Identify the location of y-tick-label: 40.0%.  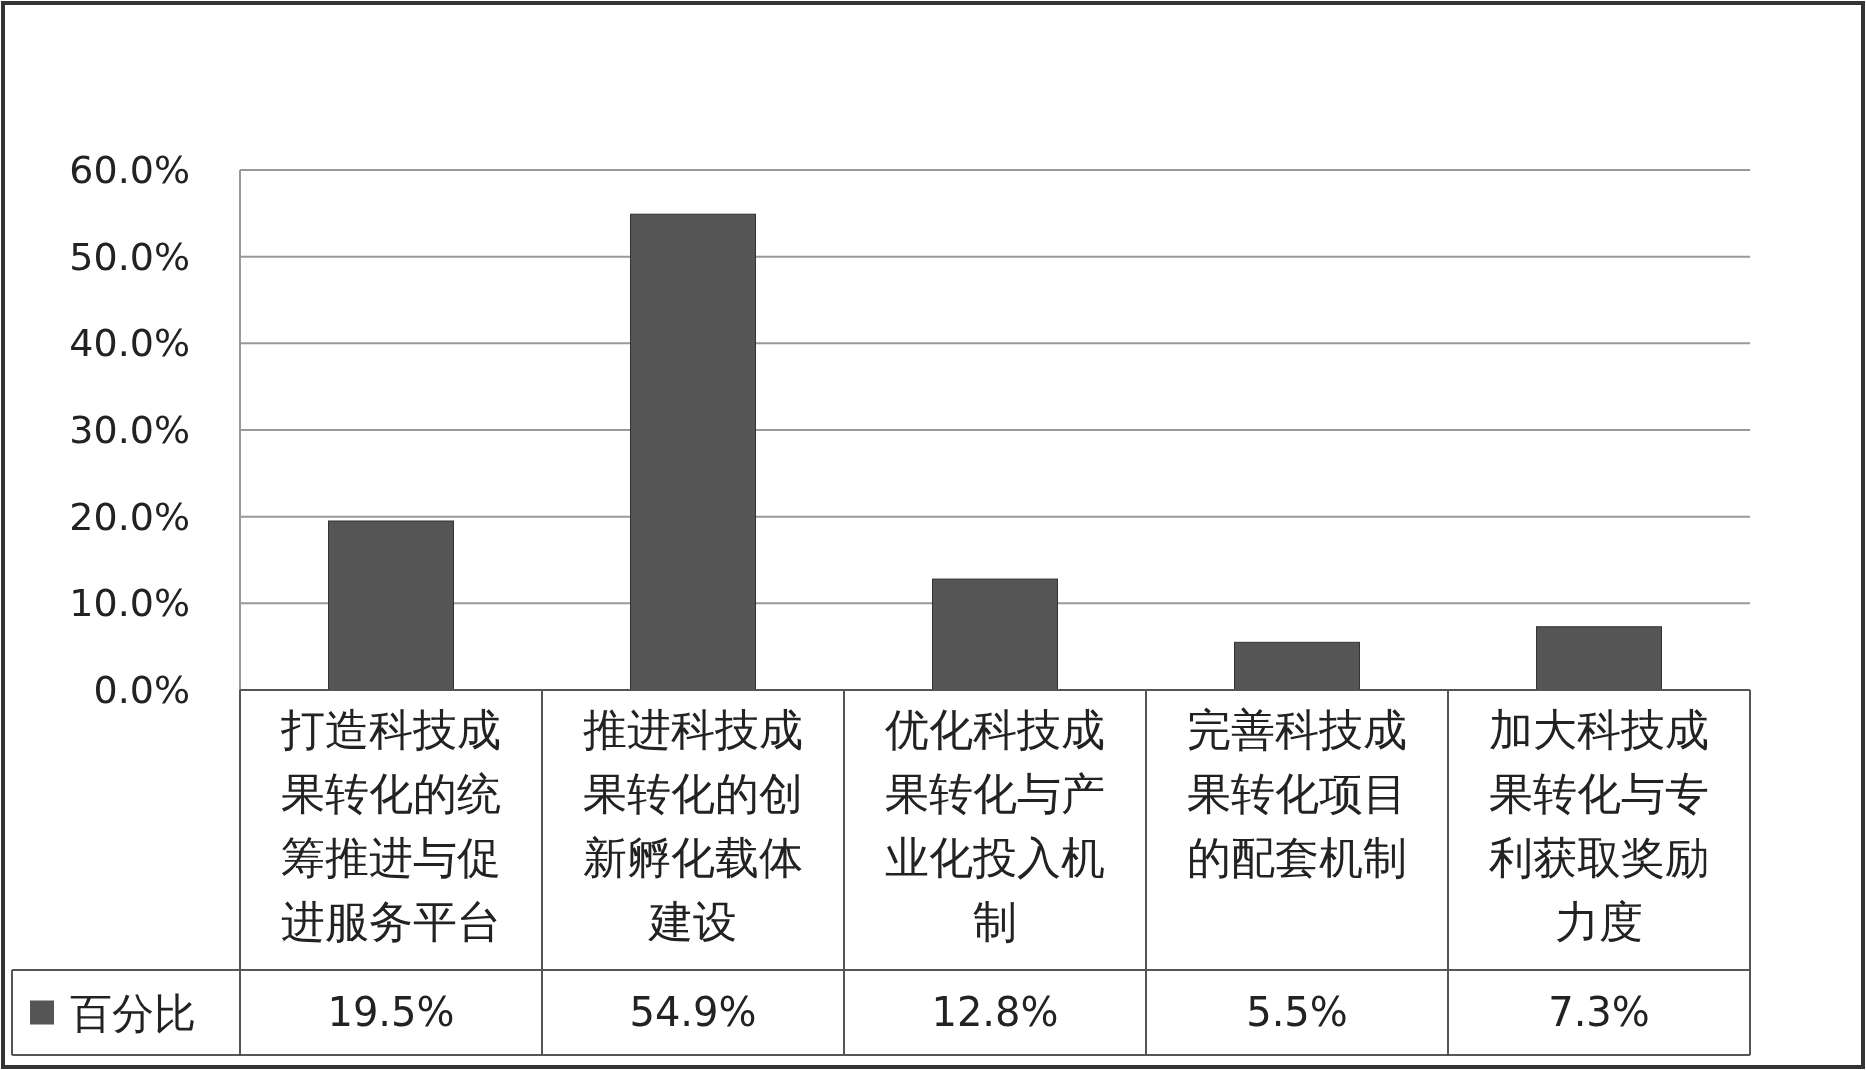
(129, 343).